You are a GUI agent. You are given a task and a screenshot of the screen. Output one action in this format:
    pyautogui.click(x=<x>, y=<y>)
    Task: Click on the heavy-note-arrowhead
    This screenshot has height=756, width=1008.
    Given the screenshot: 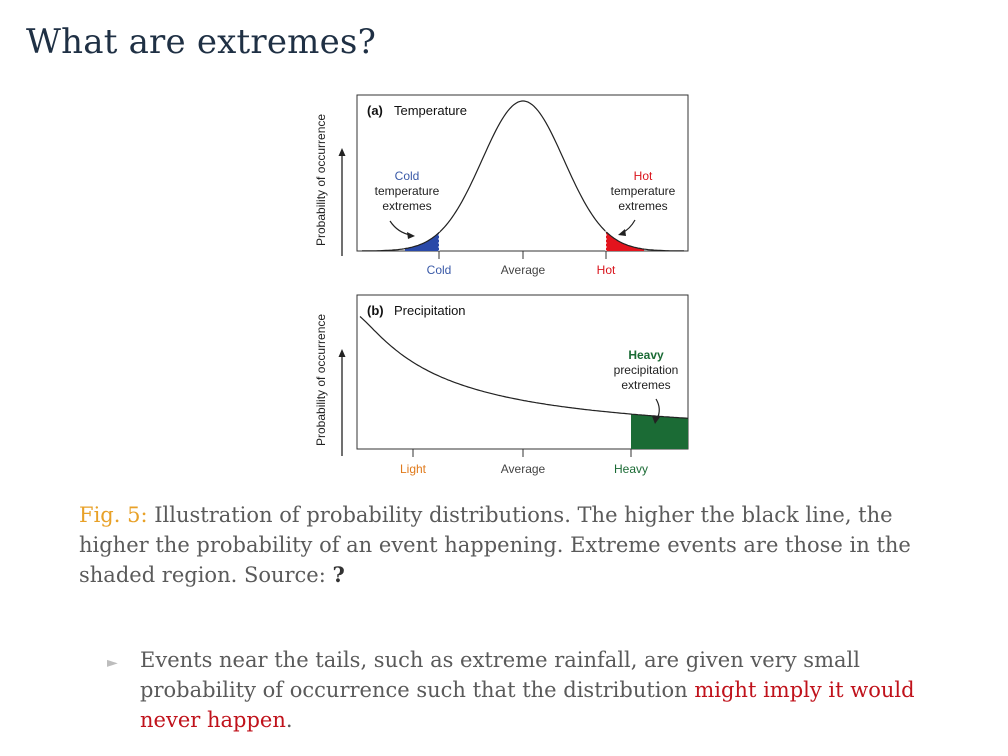 What is the action you would take?
    pyautogui.click(x=656, y=420)
    